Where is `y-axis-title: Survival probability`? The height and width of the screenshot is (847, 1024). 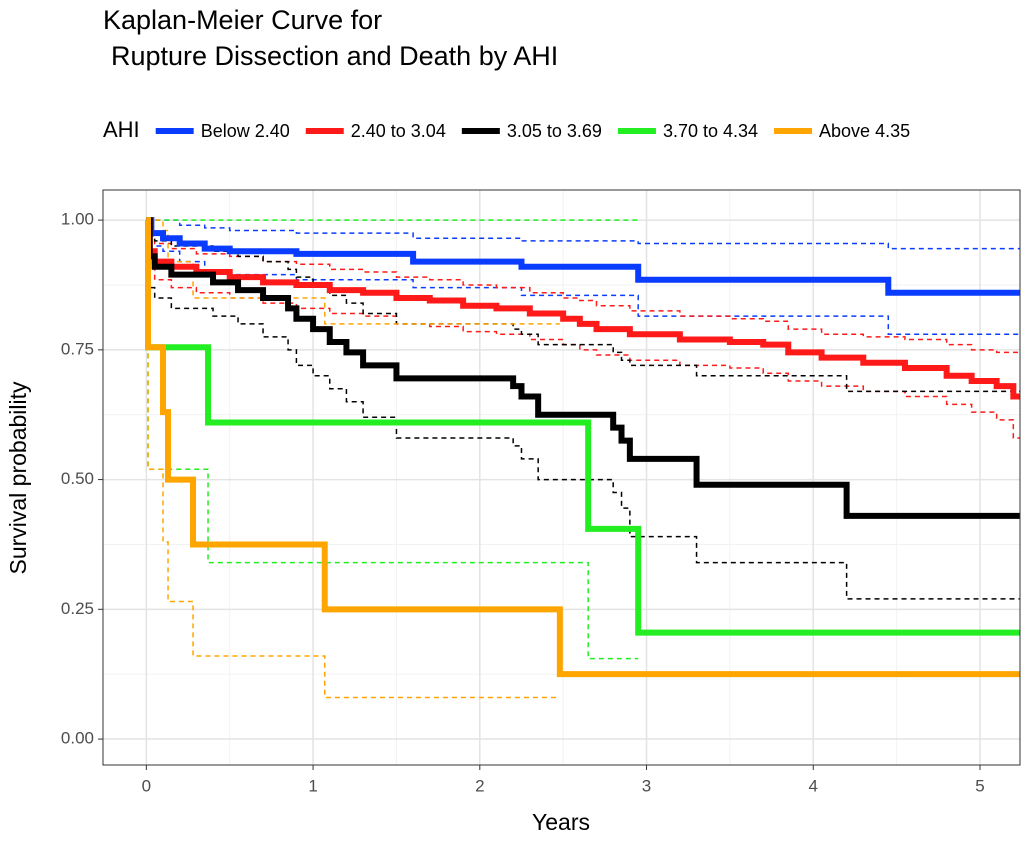
y-axis-title: Survival probability is located at coordinates (18, 478).